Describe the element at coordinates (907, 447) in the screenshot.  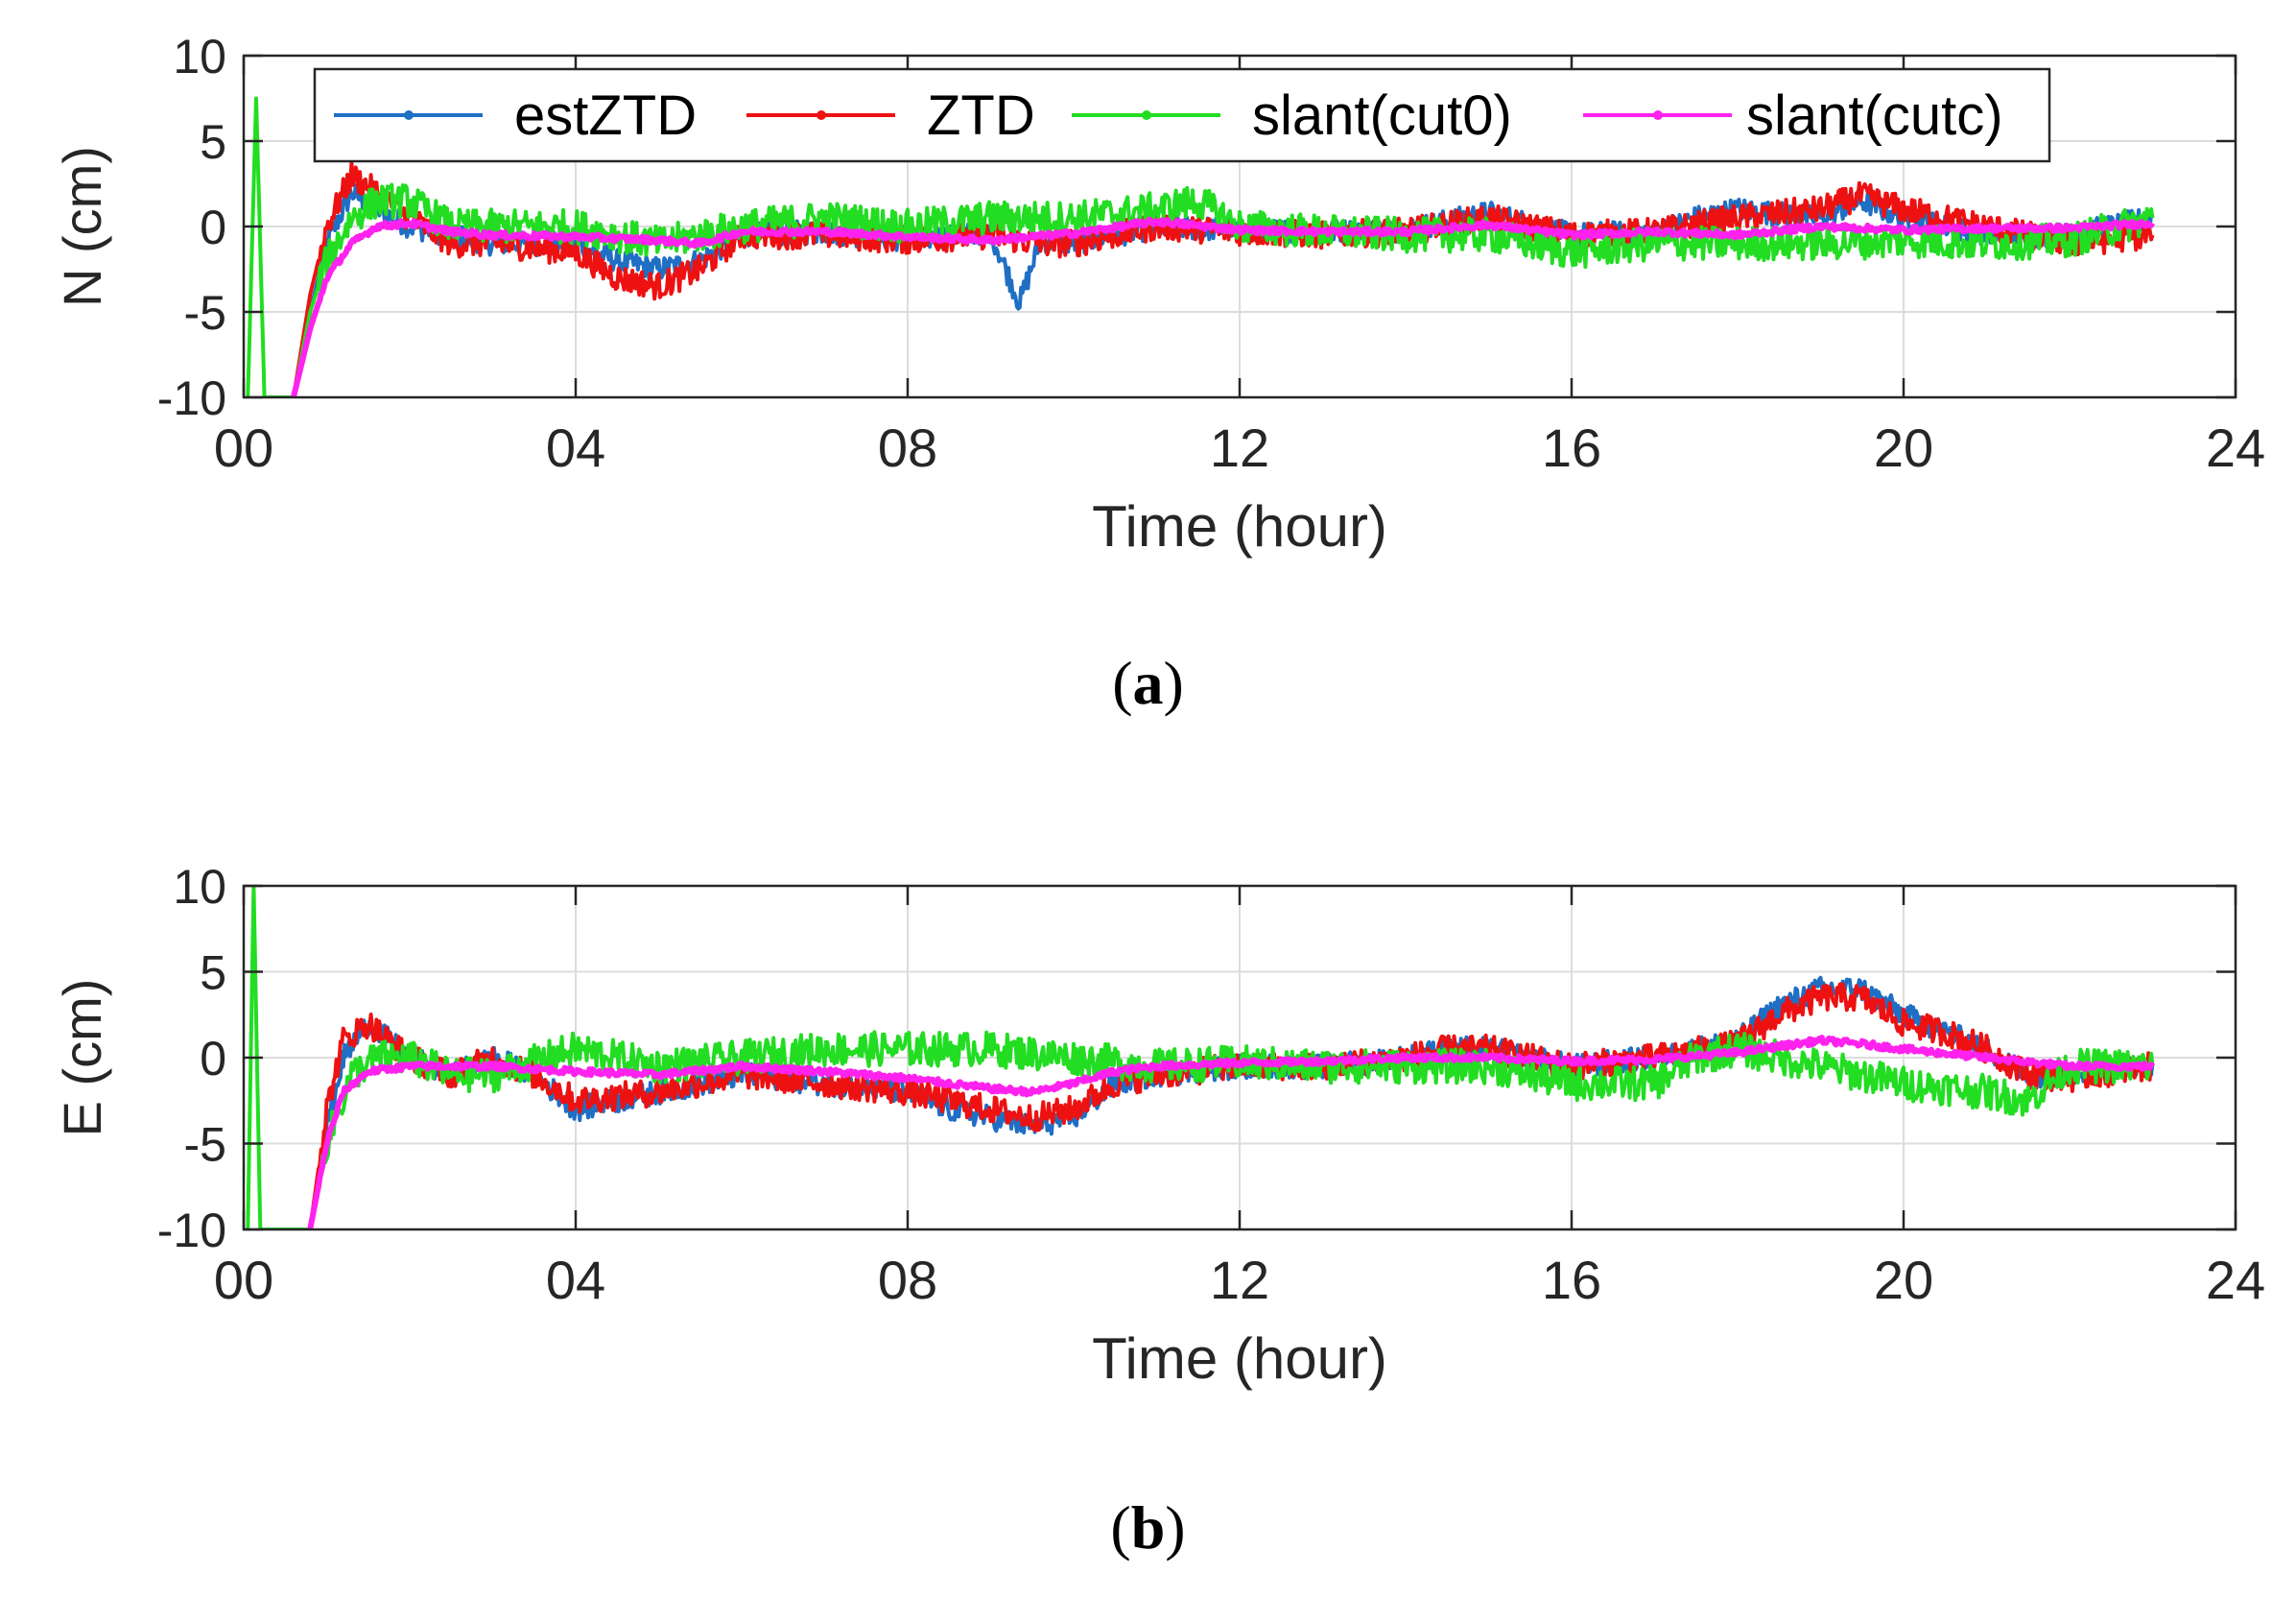
I see `x-tick-label-a-08: 08` at that location.